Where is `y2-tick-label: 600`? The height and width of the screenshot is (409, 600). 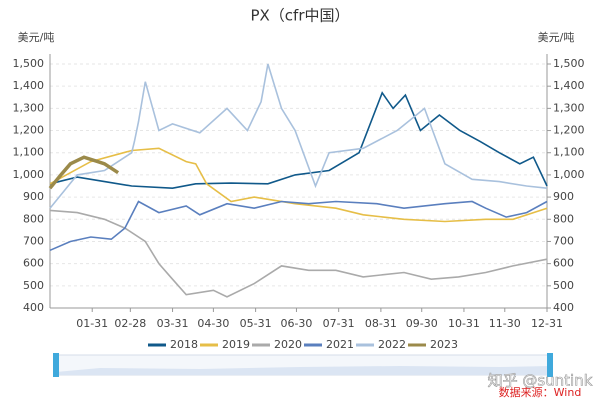
y2-tick-label: 600 is located at coordinates (563, 263).